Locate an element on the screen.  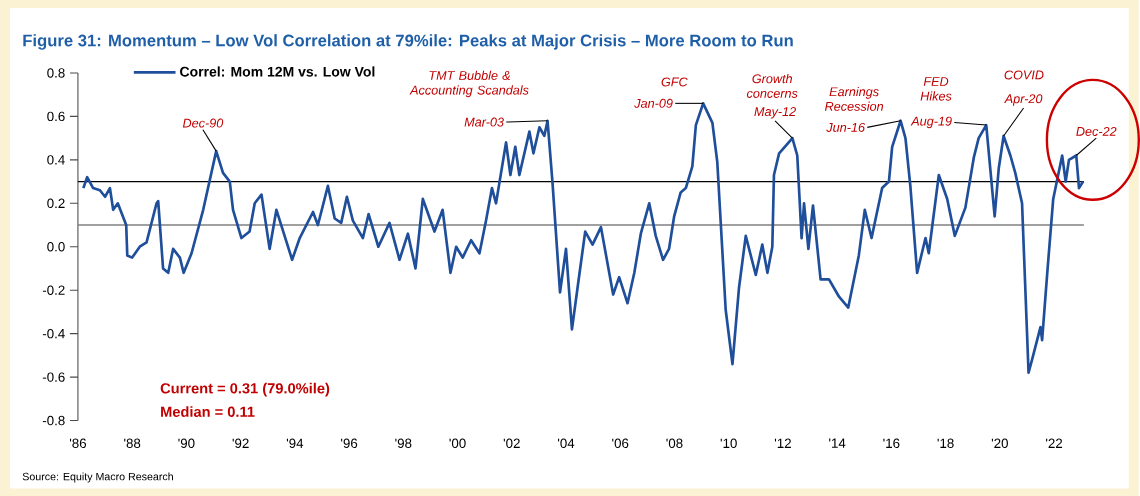
x-tick-label: '94 is located at coordinates (295, 443).